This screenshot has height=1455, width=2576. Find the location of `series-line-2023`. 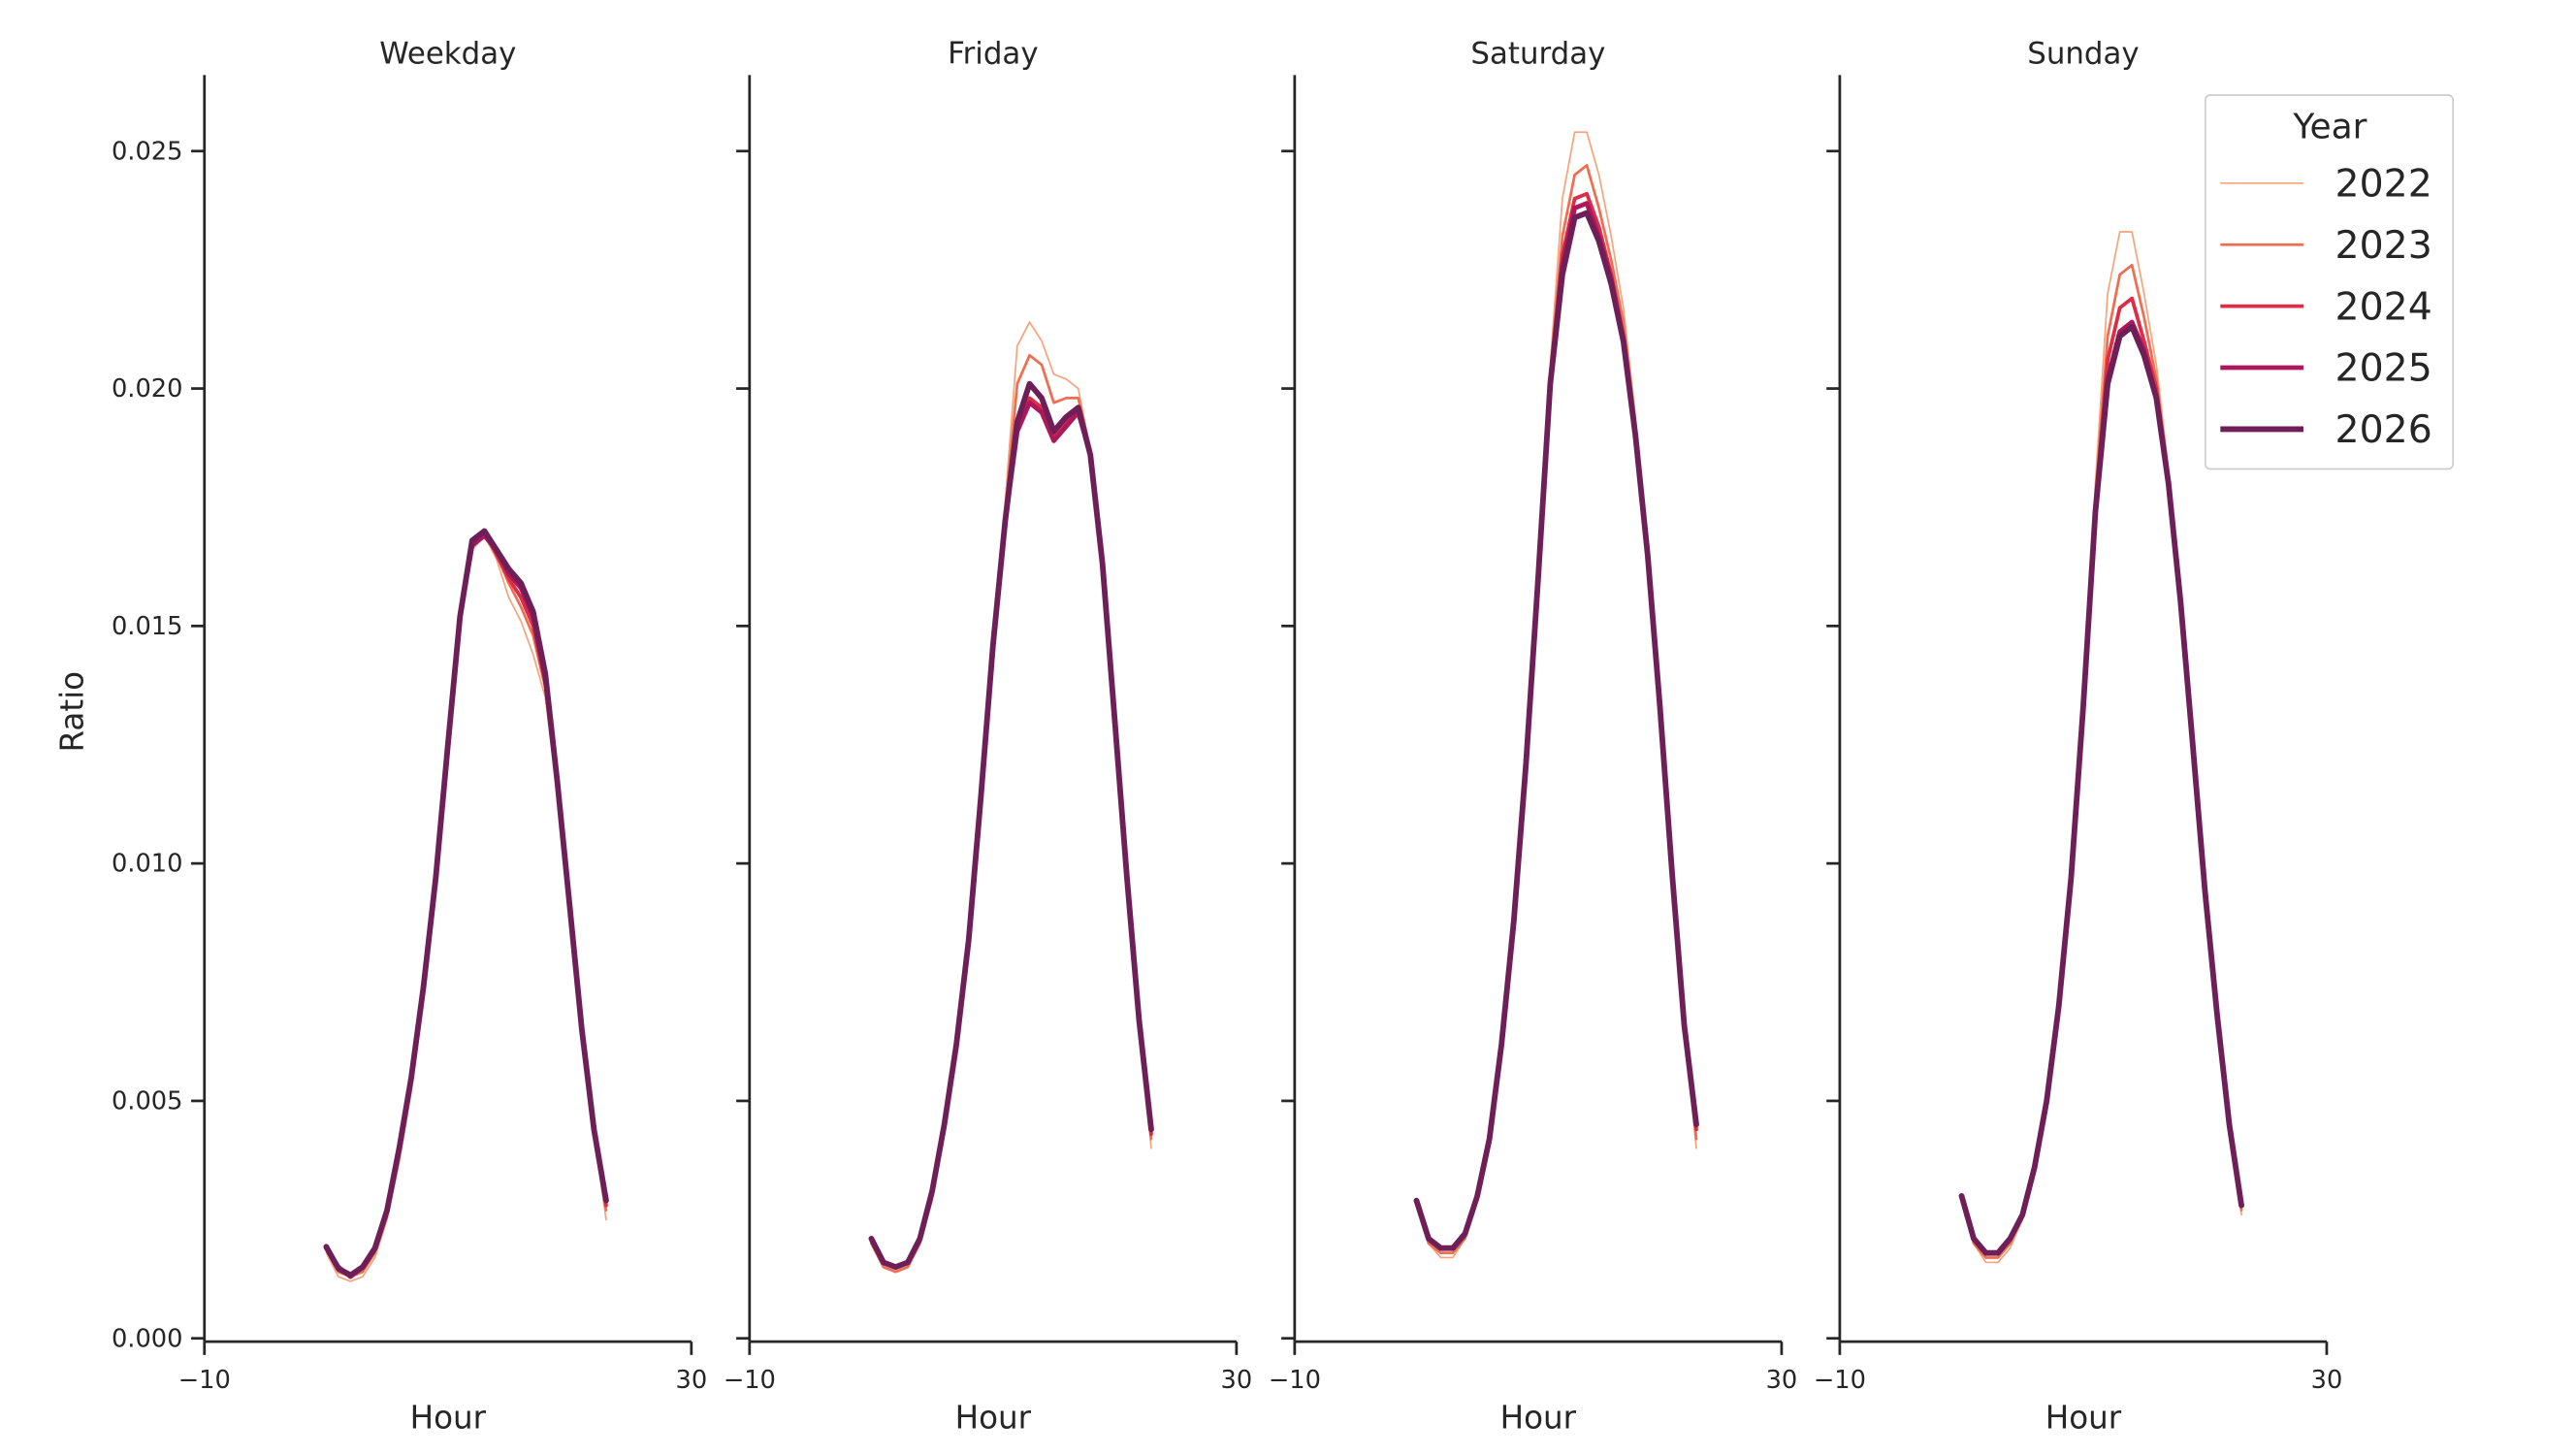

series-line-2023 is located at coordinates (466, 906).